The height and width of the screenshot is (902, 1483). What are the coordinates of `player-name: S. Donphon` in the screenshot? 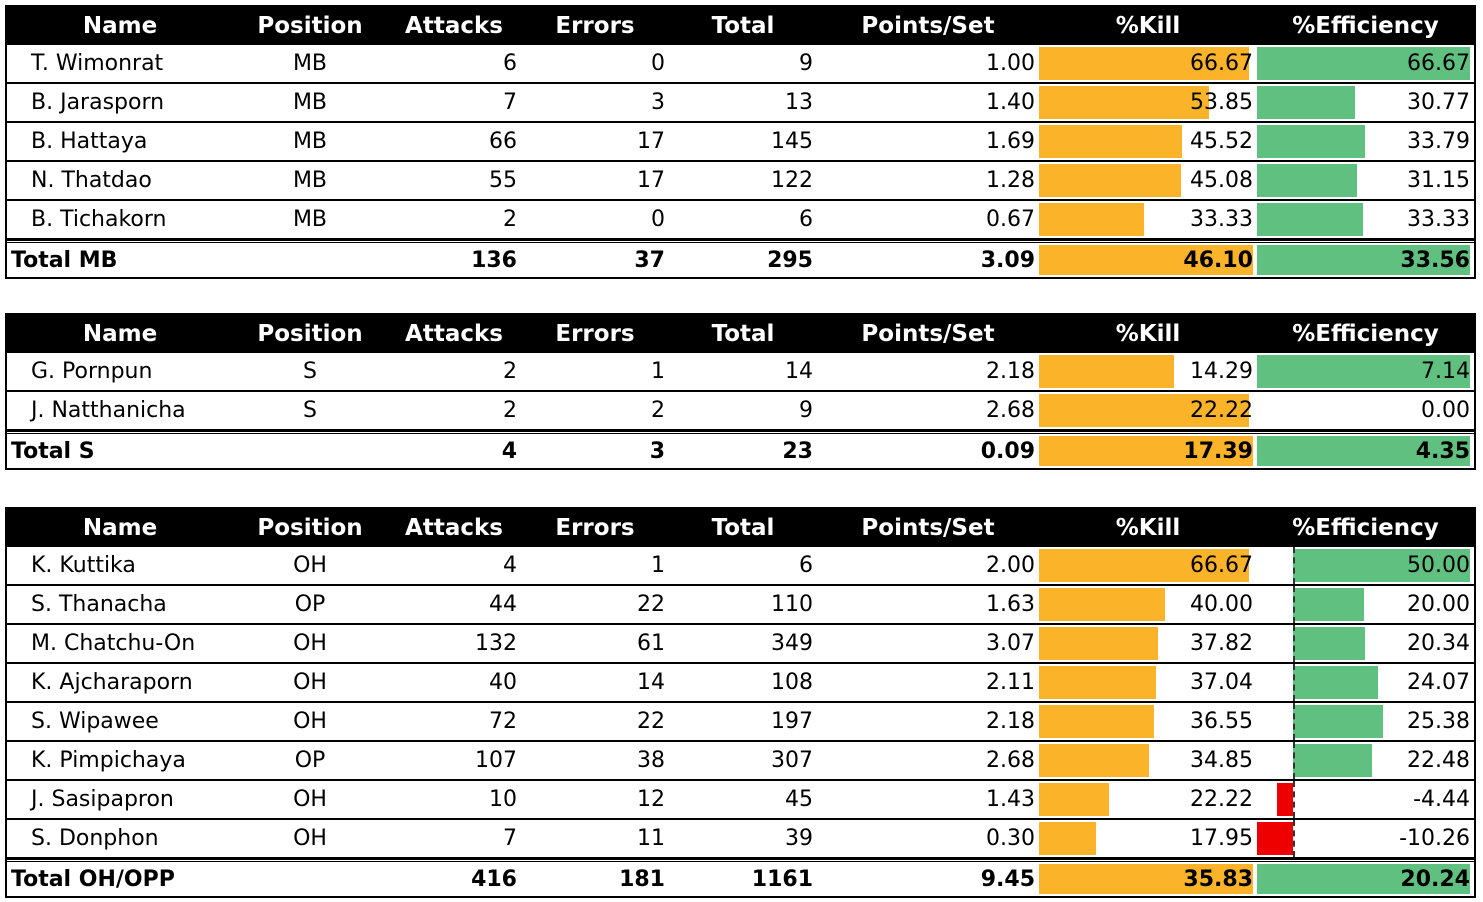 It's located at (120, 838).